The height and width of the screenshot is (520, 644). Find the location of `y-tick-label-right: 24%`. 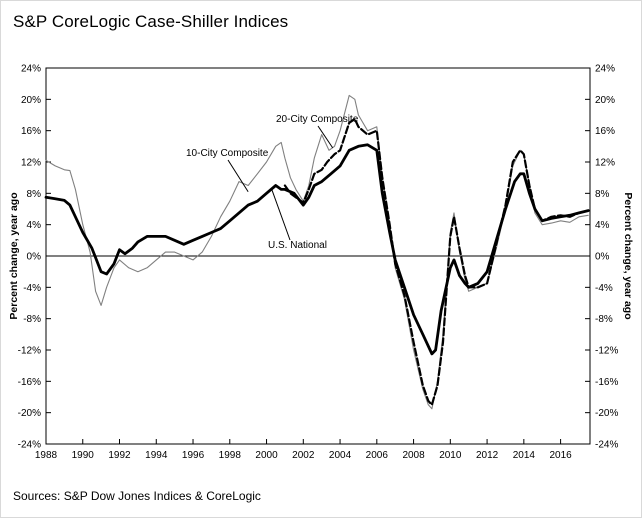

y-tick-label-right: 24% is located at coordinates (605, 69).